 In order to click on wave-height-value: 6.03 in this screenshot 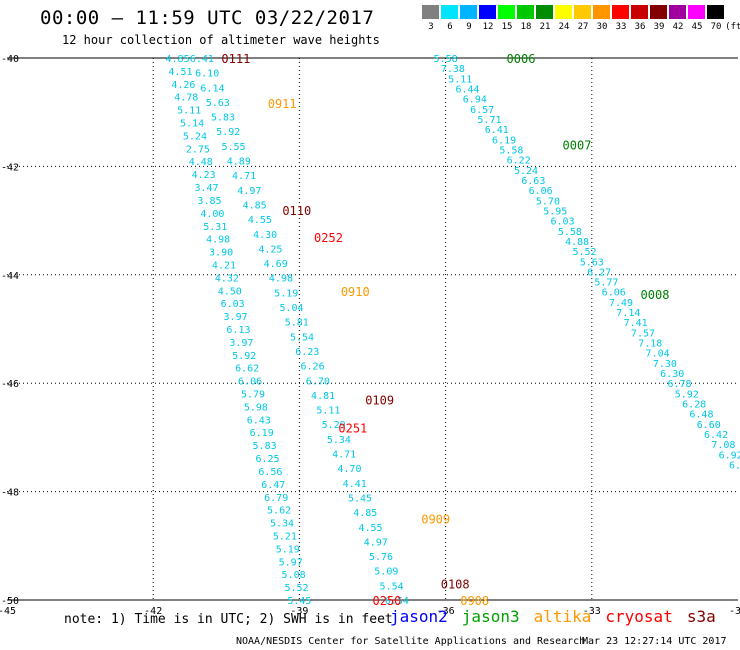, I will do `click(563, 222)`.